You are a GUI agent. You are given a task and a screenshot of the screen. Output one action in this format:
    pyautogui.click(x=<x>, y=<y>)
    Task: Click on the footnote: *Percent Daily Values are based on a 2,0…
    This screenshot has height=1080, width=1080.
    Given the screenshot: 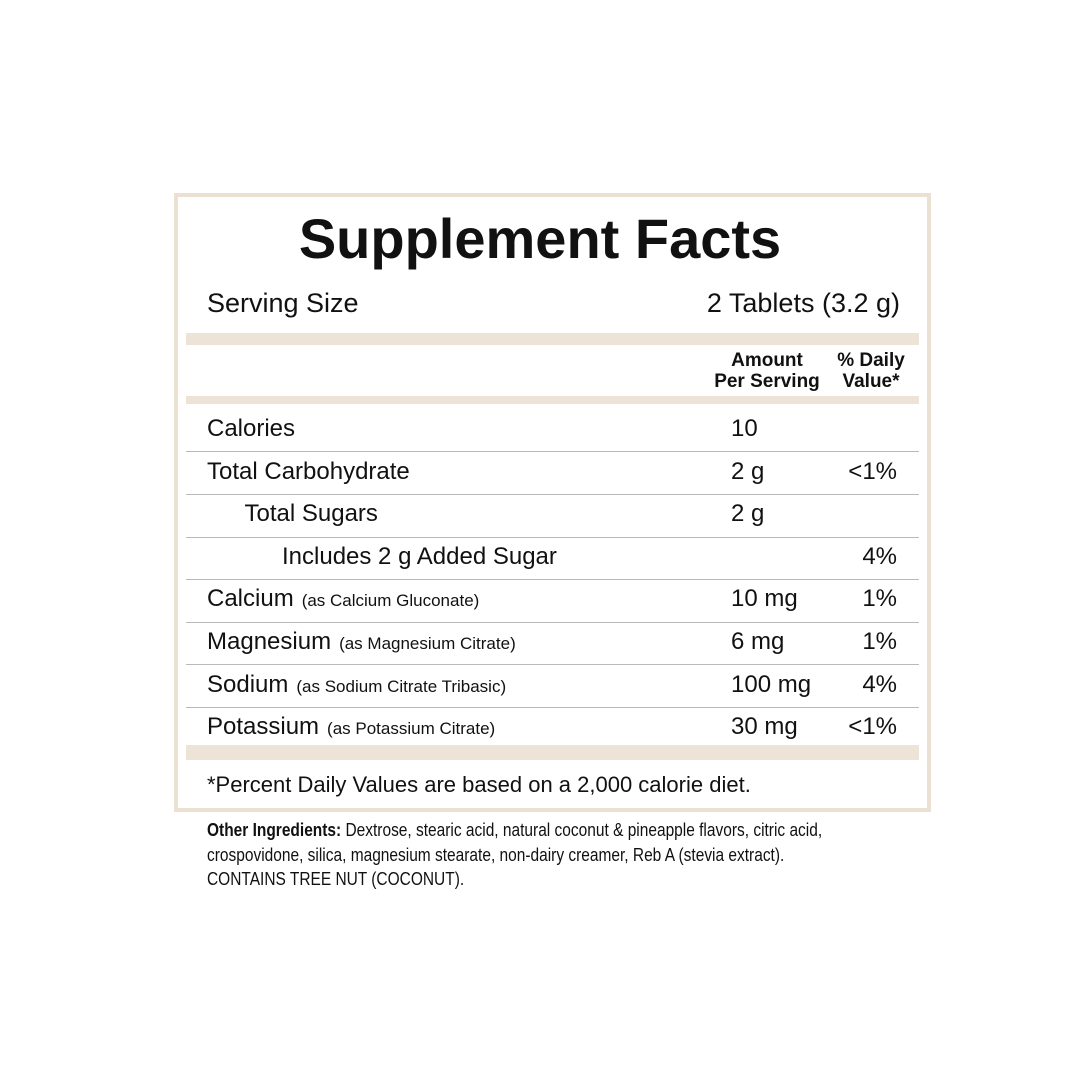 What is the action you would take?
    pyautogui.click(x=479, y=784)
    